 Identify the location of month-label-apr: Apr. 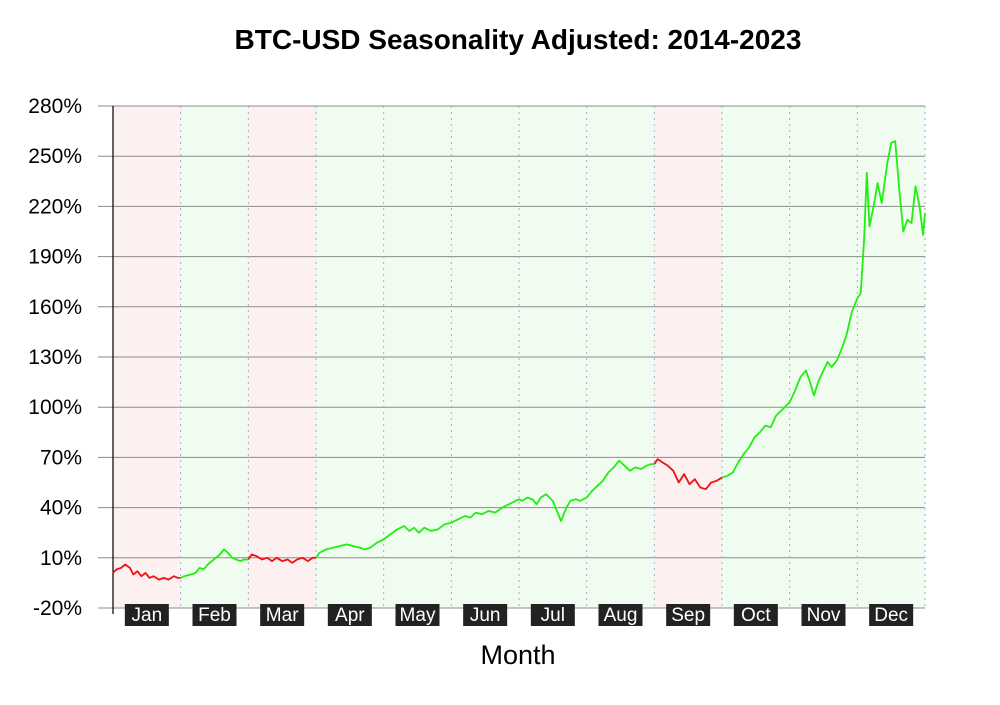
(349, 615).